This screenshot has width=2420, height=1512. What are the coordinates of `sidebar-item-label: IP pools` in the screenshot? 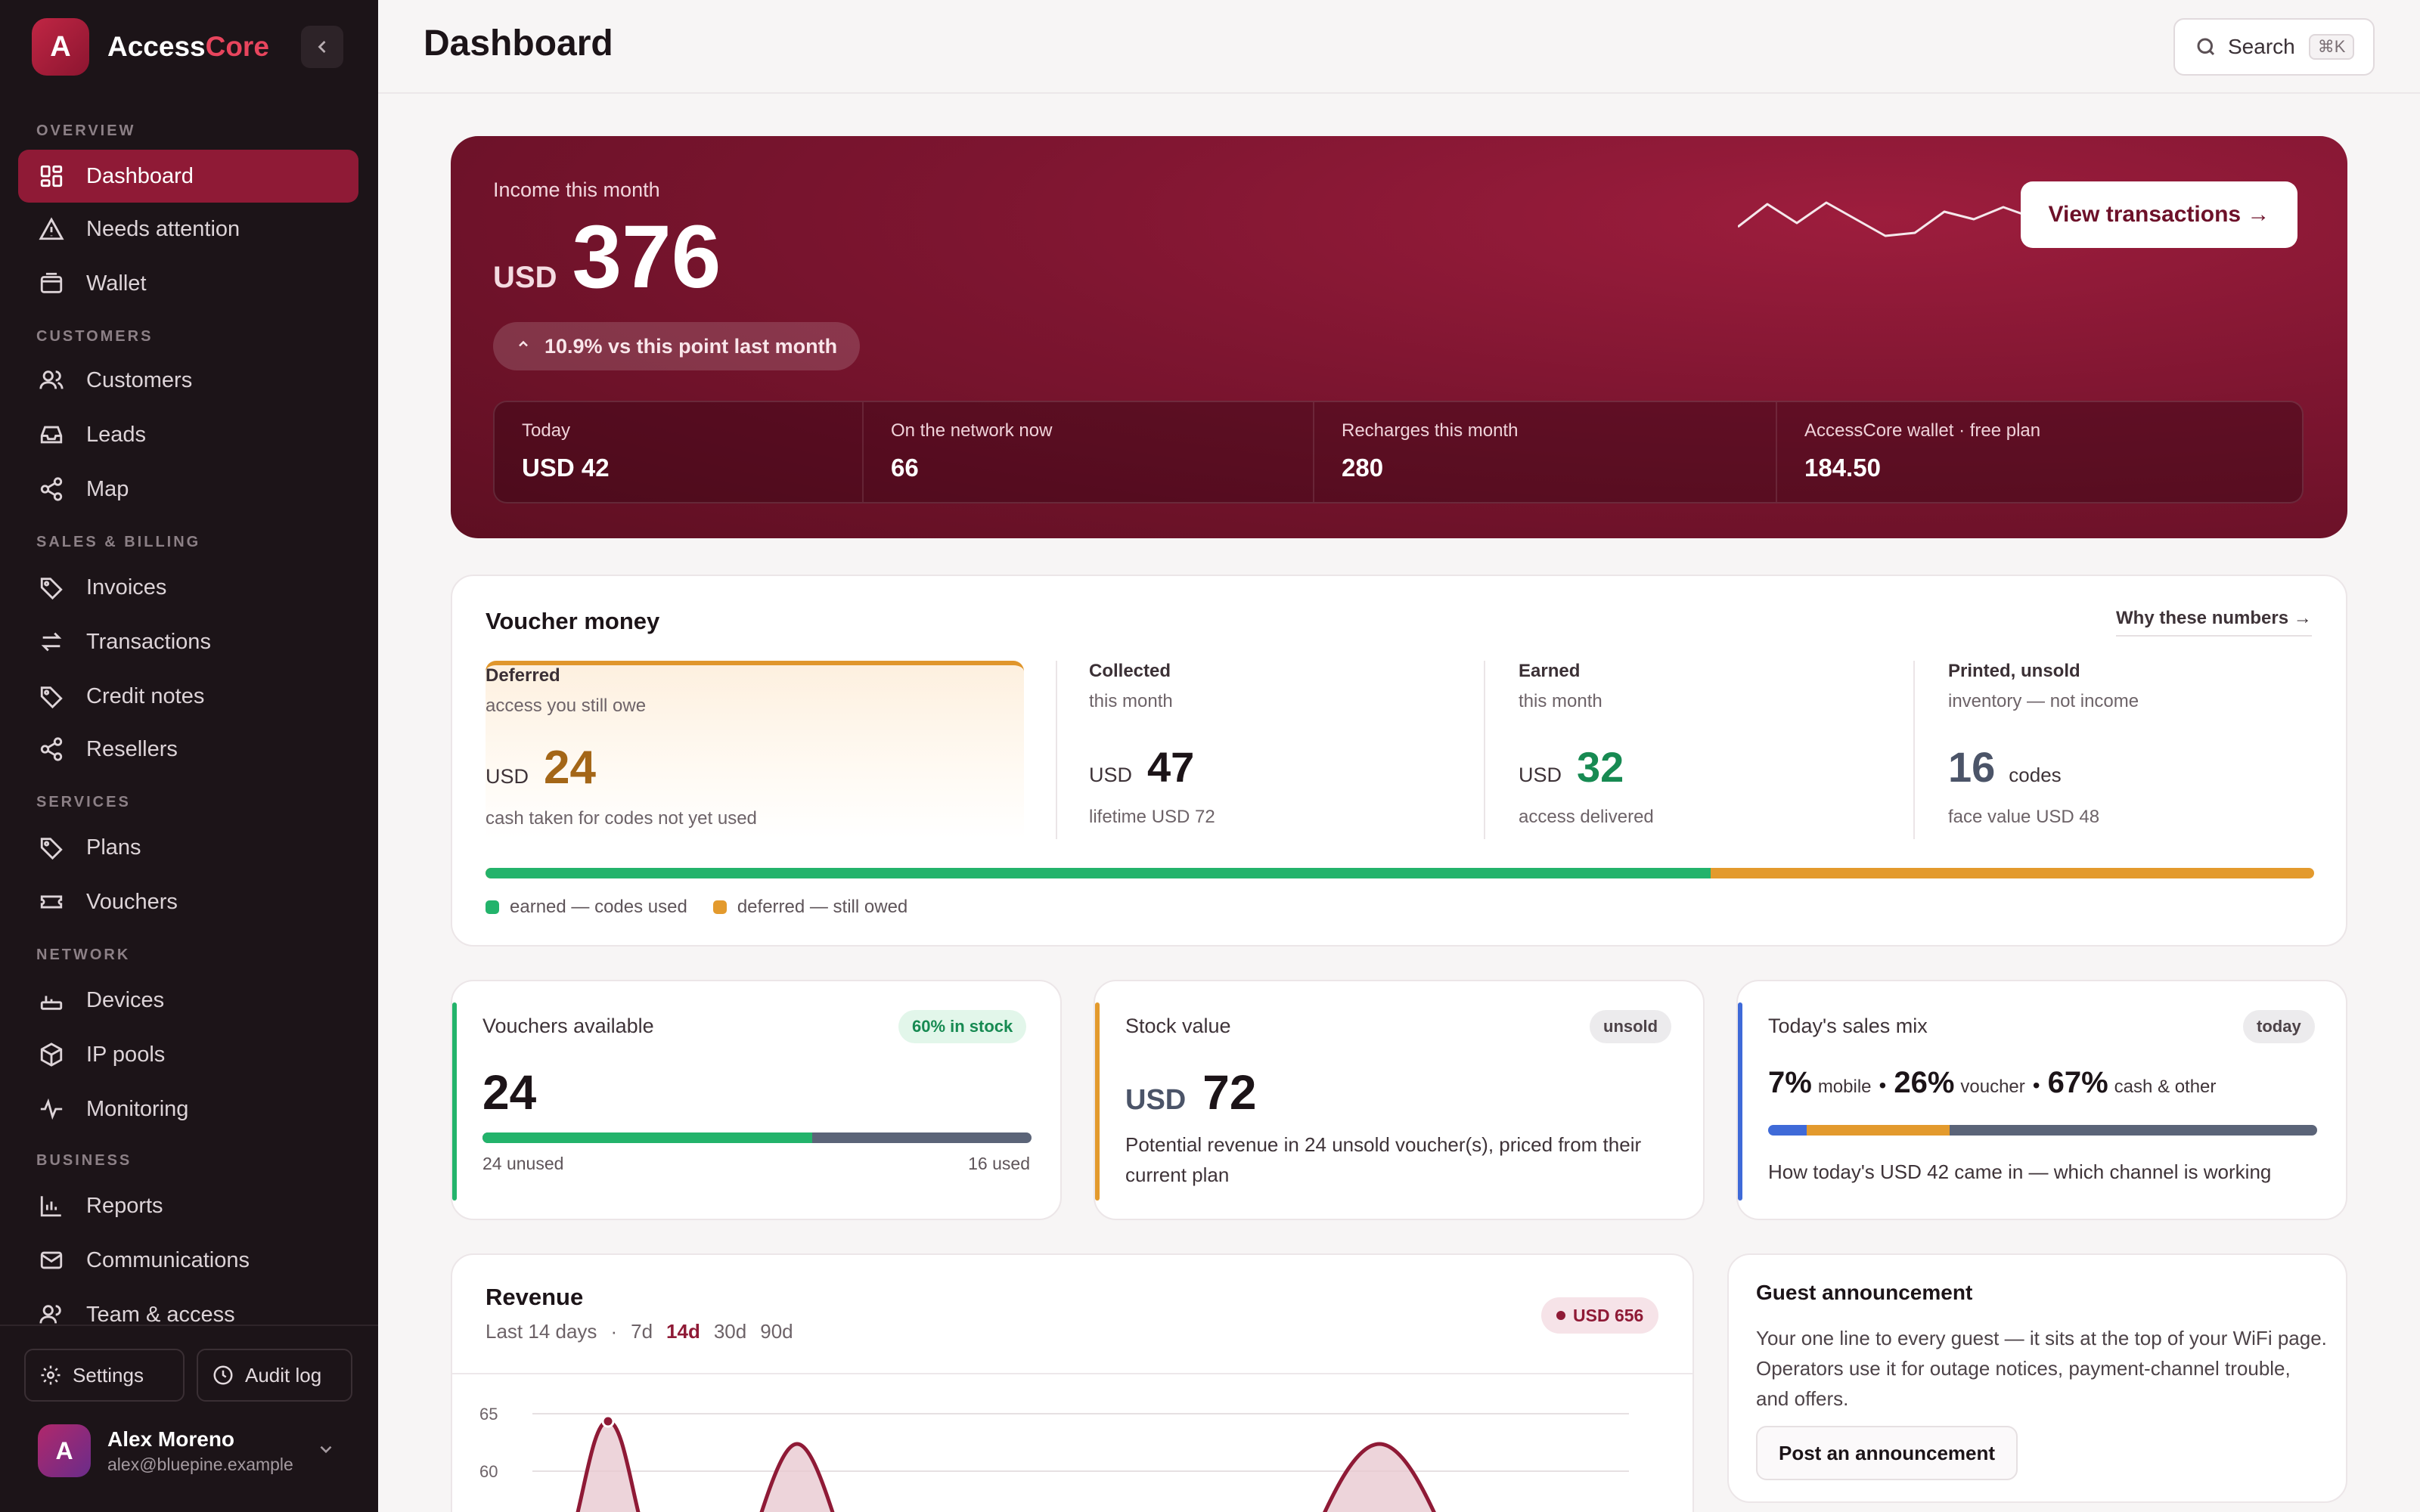 It's located at (126, 1054).